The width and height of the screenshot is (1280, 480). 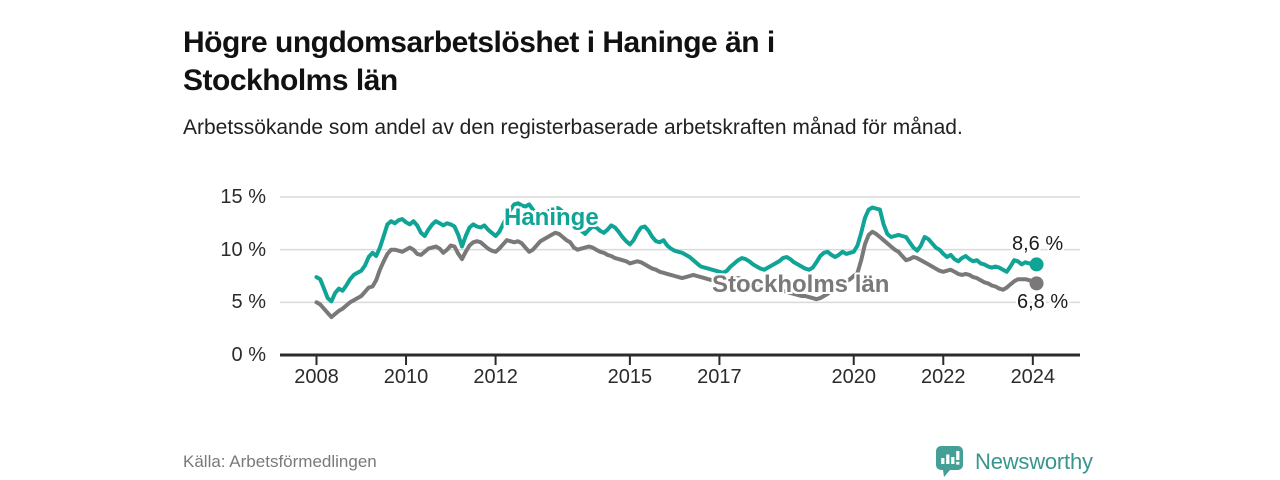 I want to click on y-tick-label: 0 %, so click(x=248, y=355).